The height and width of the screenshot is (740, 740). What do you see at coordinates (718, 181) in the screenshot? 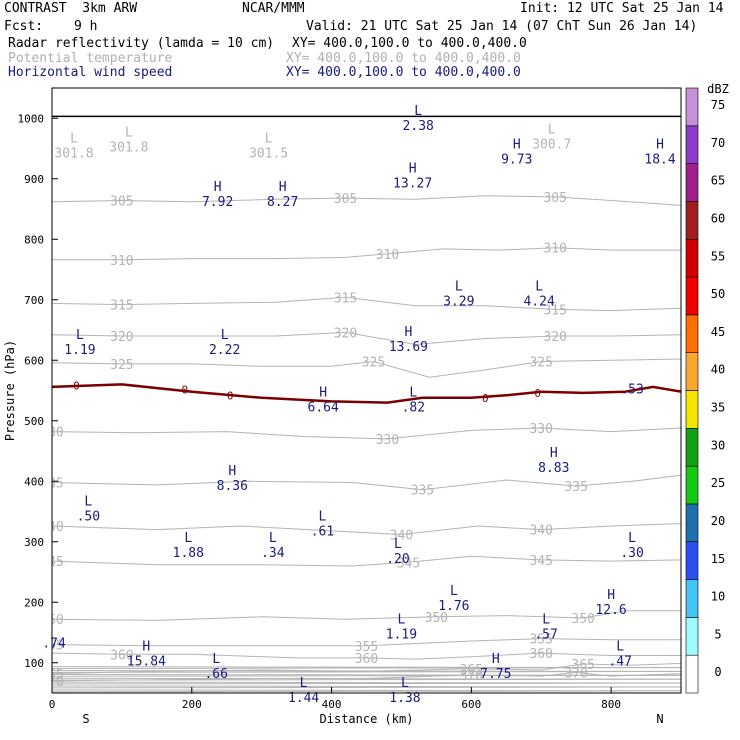
I see `colorbar-label: 65` at bounding box center [718, 181].